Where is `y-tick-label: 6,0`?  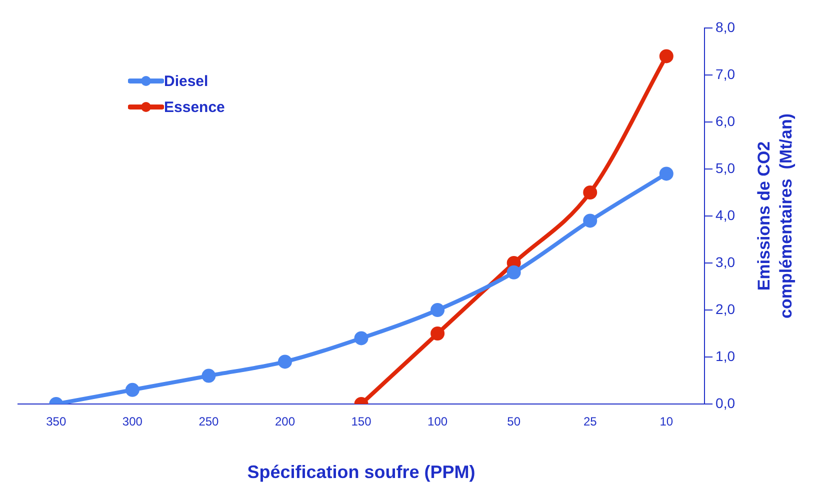
y-tick-label: 6,0 is located at coordinates (726, 120).